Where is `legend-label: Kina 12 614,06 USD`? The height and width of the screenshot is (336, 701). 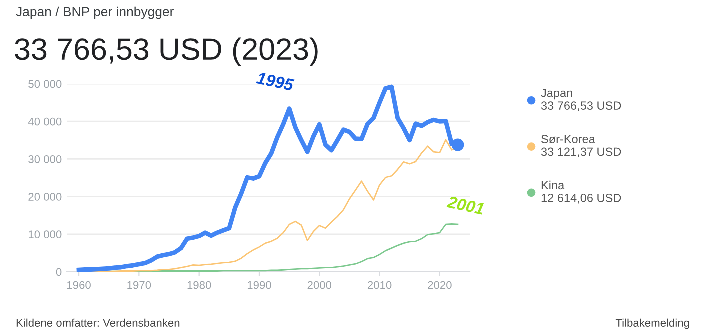 legend-label: Kina 12 614,06 USD is located at coordinates (582, 192).